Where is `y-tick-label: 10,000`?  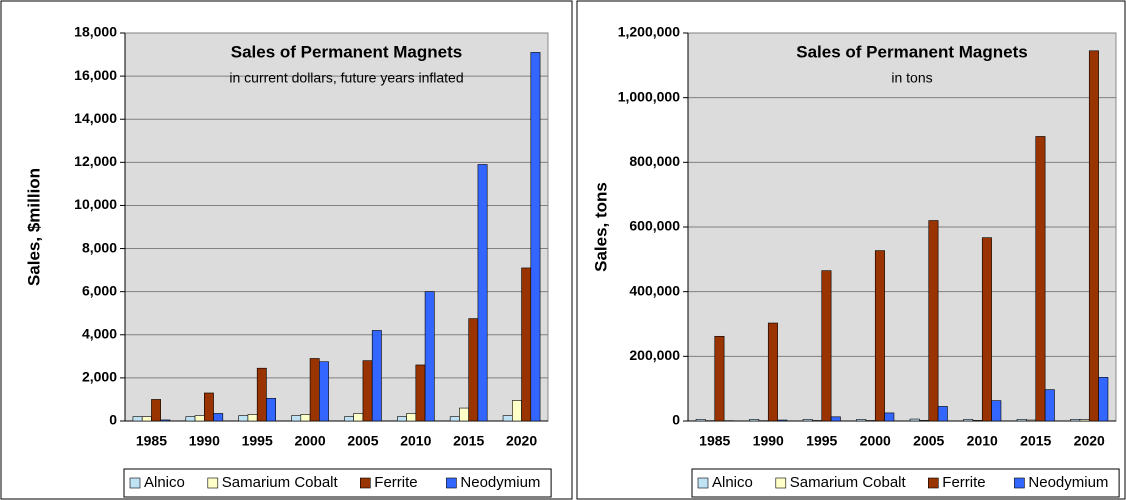 y-tick-label: 10,000 is located at coordinates (95, 204).